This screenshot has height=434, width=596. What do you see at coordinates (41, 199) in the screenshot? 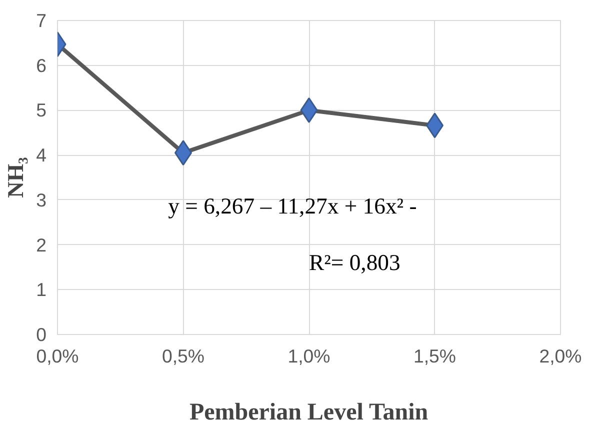
I see `y-tick-label: 3` at bounding box center [41, 199].